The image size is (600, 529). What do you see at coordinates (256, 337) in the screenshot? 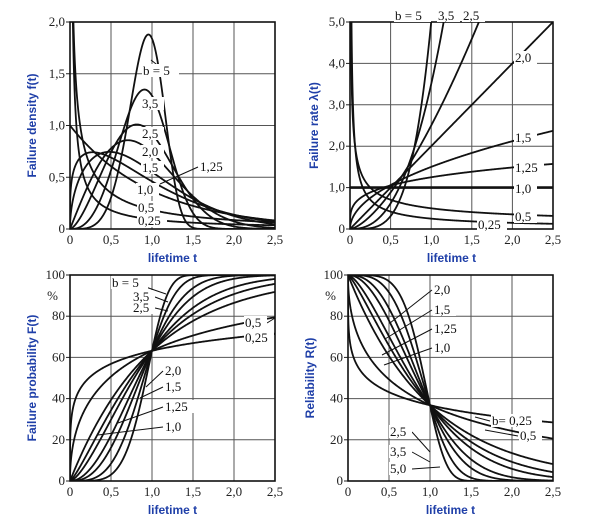
I see `curve-label: 0,25` at bounding box center [256, 337].